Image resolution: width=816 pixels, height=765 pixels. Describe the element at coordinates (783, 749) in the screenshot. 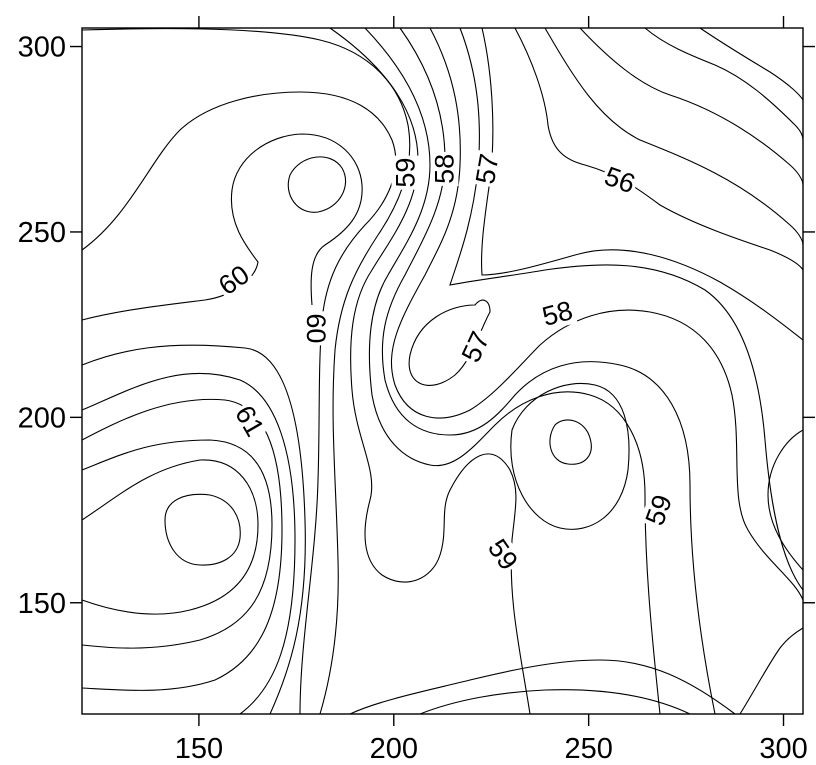

I see `x-tick-label: 300` at that location.